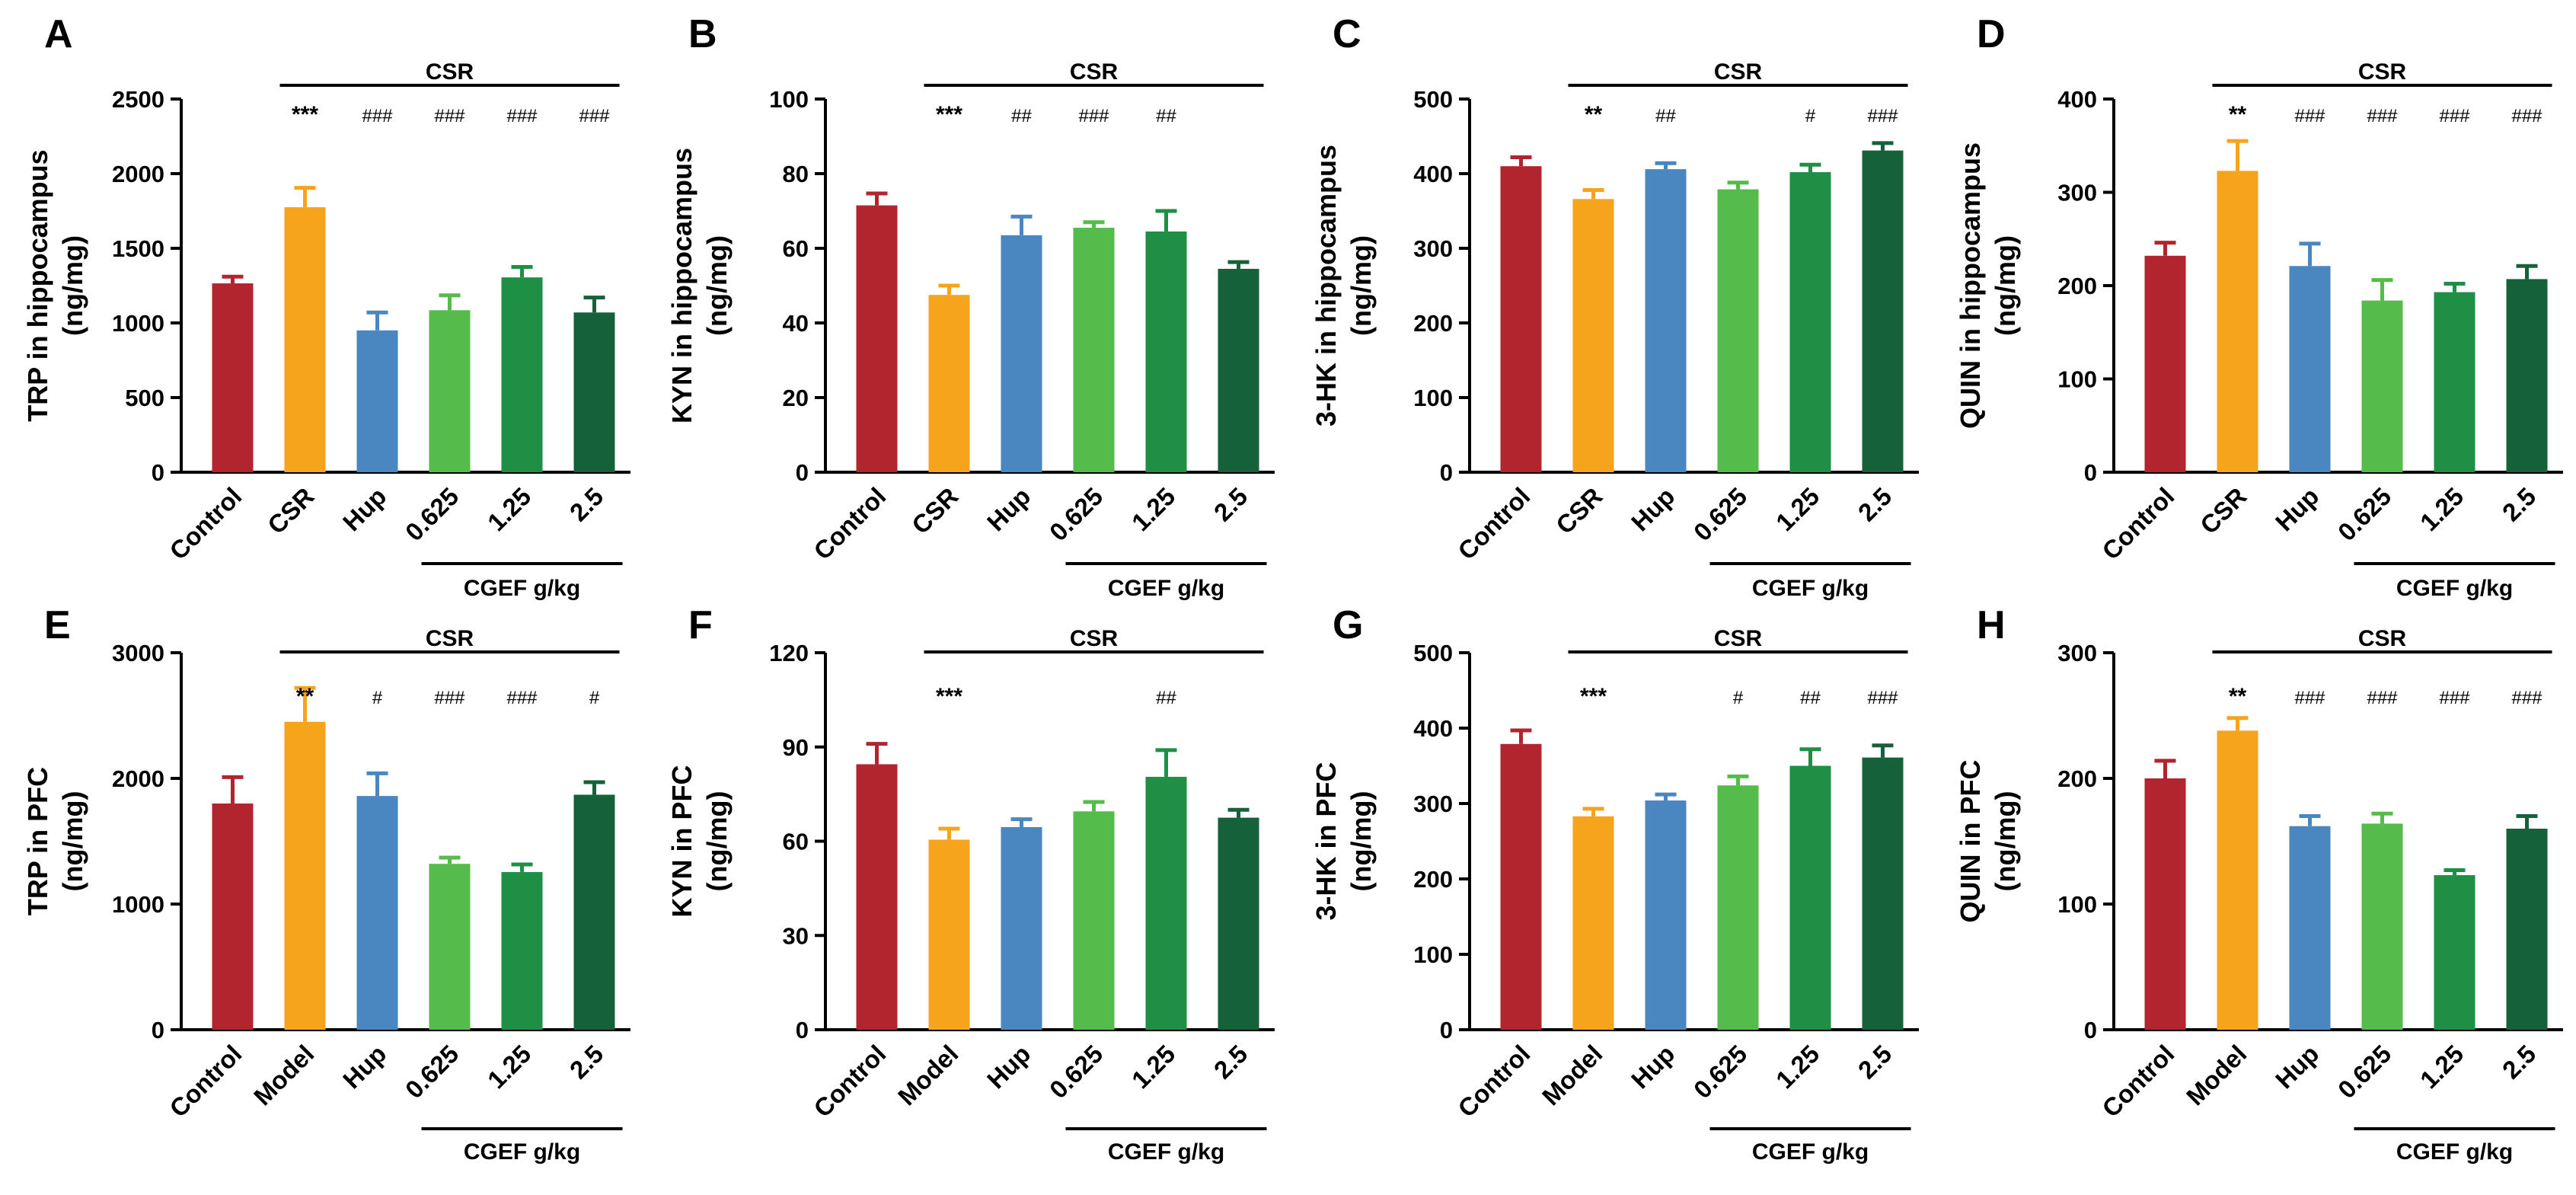 This screenshot has width=2576, height=1195. What do you see at coordinates (138, 100) in the screenshot?
I see `y-tick-label: 2500` at bounding box center [138, 100].